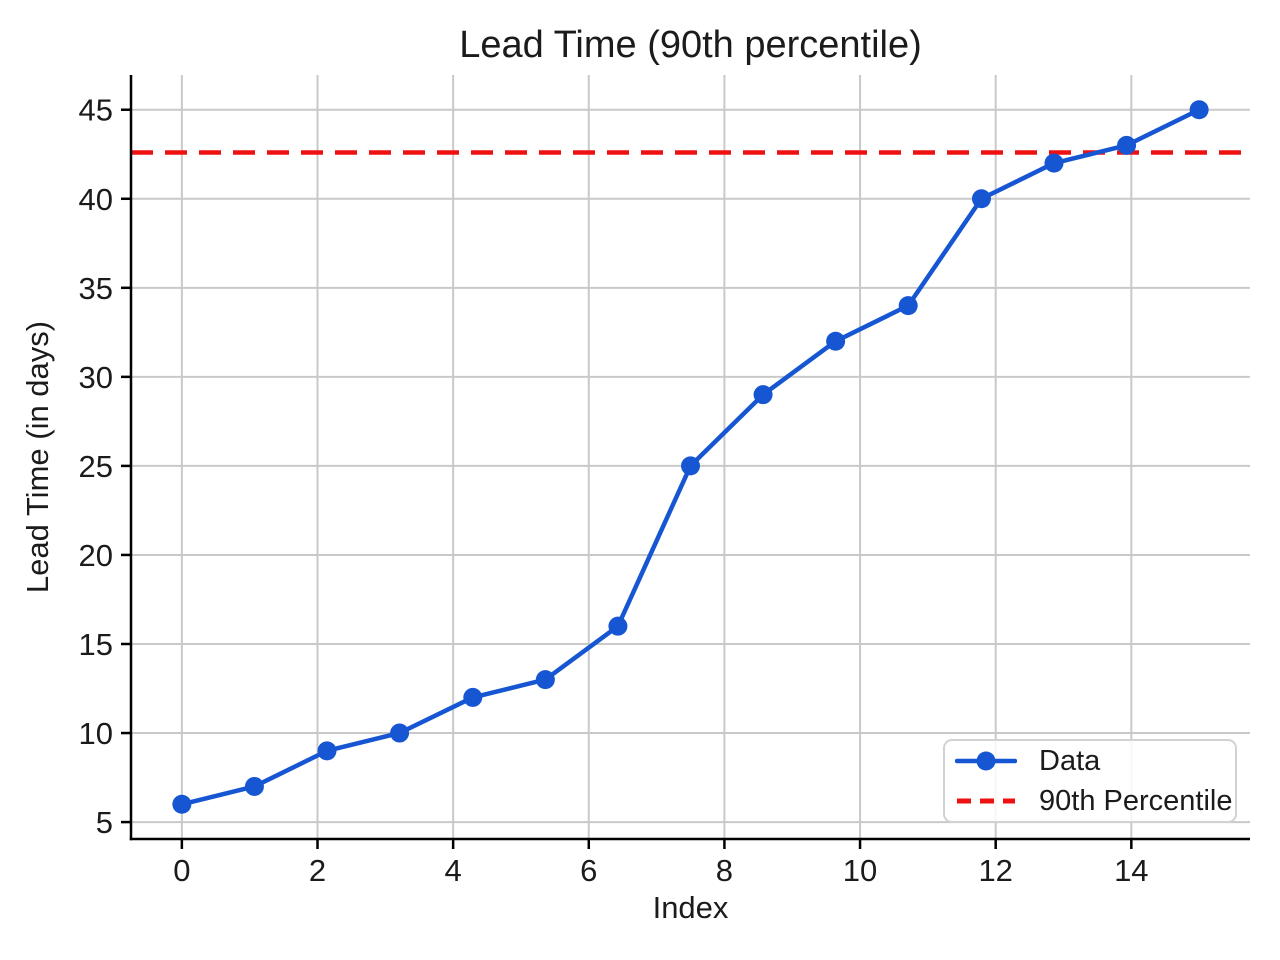 Image resolution: width=1280 pixels, height=960 pixels. What do you see at coordinates (1090, 781) in the screenshot?
I see `legend: Data 90th Percentile` at bounding box center [1090, 781].